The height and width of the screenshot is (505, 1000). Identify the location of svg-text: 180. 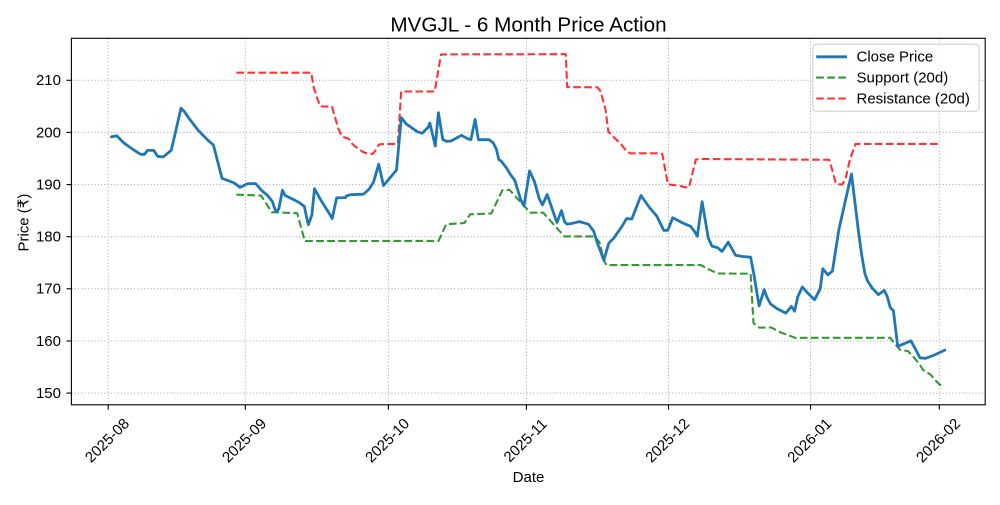
(48, 237).